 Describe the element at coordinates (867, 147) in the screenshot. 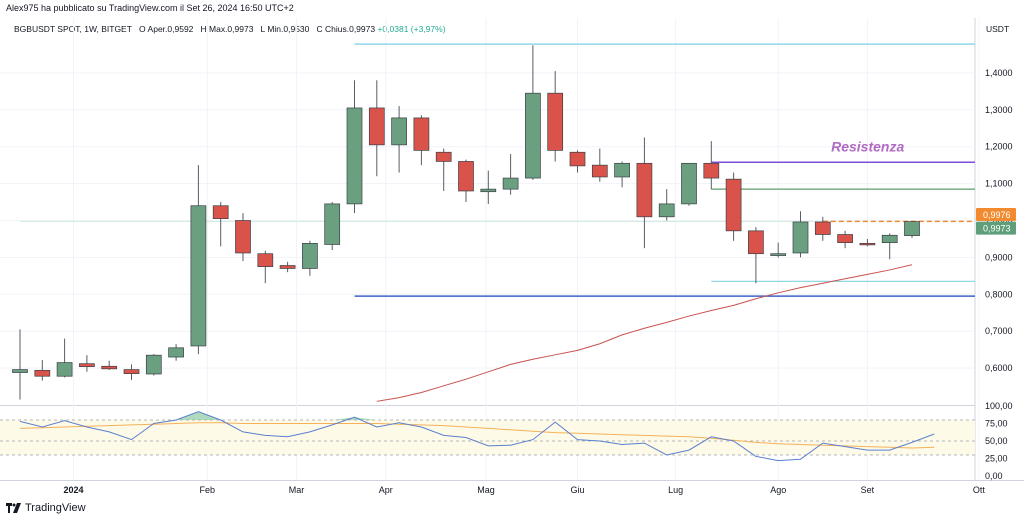

I see `resistance-annotation: Resistenza` at that location.